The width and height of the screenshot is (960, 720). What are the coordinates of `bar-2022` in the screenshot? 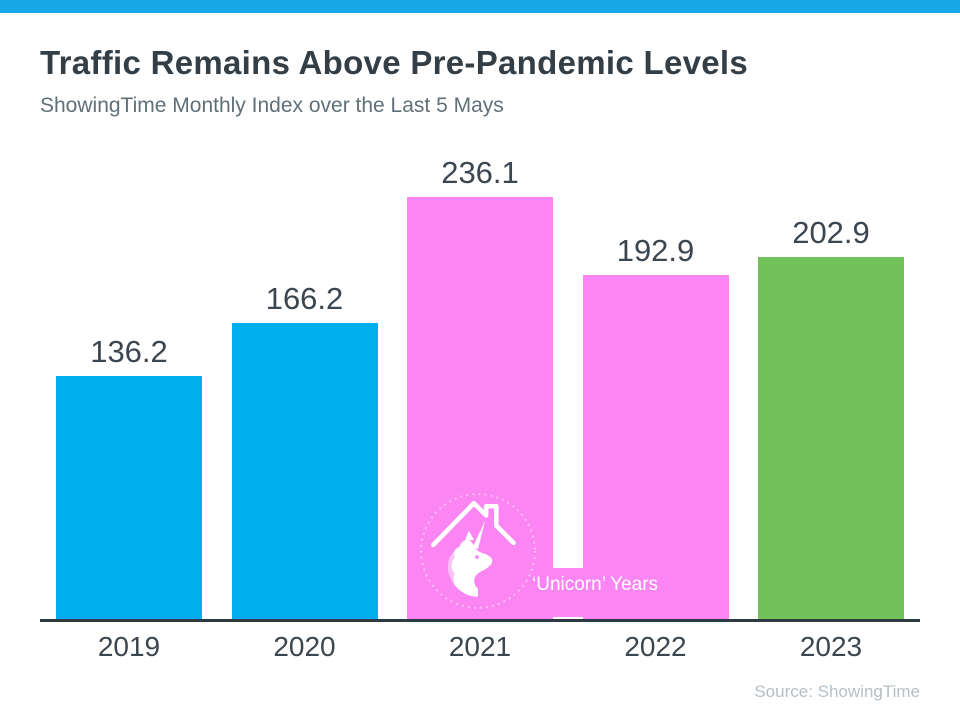 It's located at (655, 448).